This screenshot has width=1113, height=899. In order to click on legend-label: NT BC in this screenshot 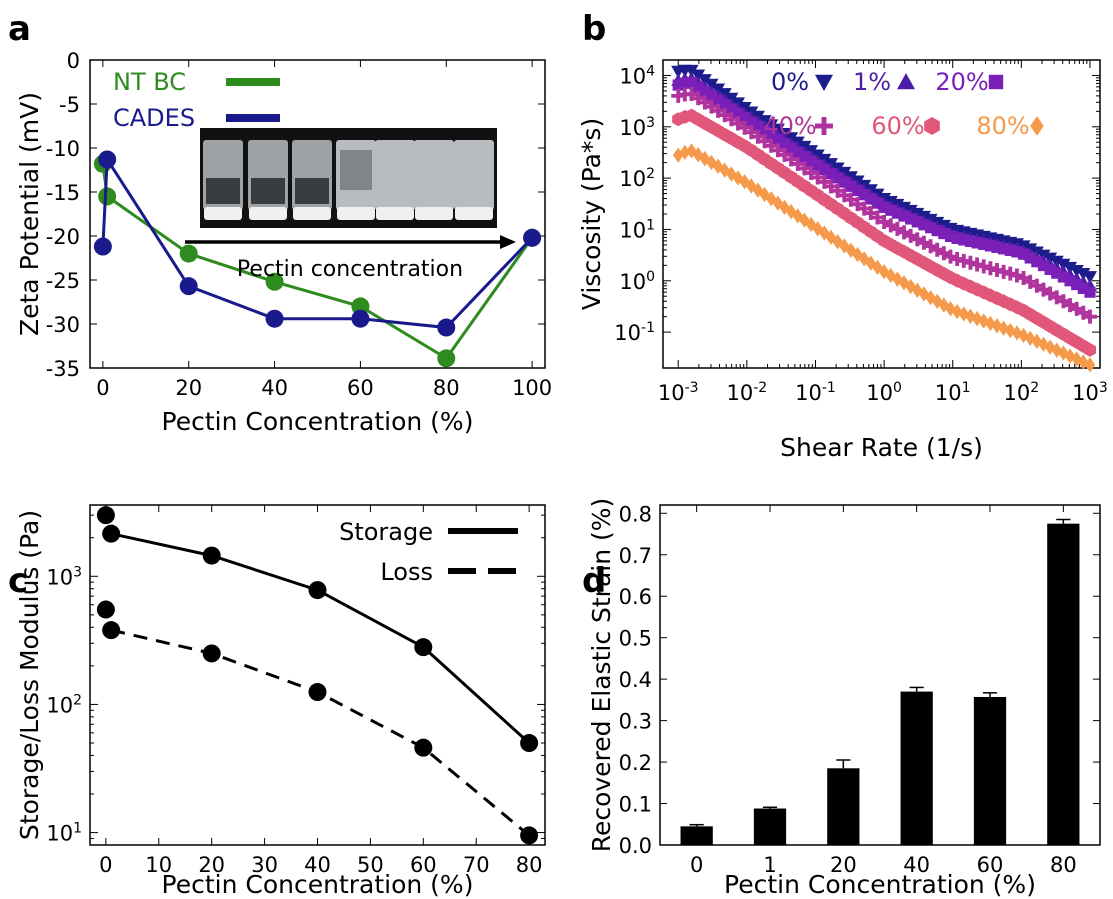, I will do `click(149, 82)`.